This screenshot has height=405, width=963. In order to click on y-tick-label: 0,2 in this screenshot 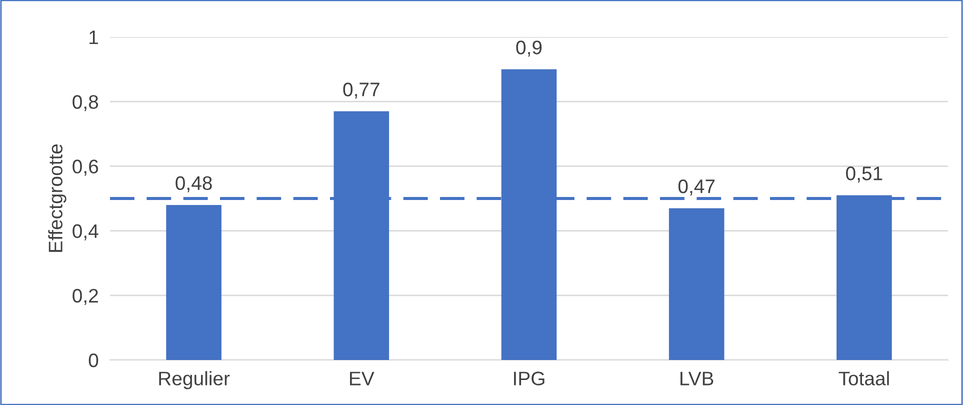, I will do `click(85, 296)`.